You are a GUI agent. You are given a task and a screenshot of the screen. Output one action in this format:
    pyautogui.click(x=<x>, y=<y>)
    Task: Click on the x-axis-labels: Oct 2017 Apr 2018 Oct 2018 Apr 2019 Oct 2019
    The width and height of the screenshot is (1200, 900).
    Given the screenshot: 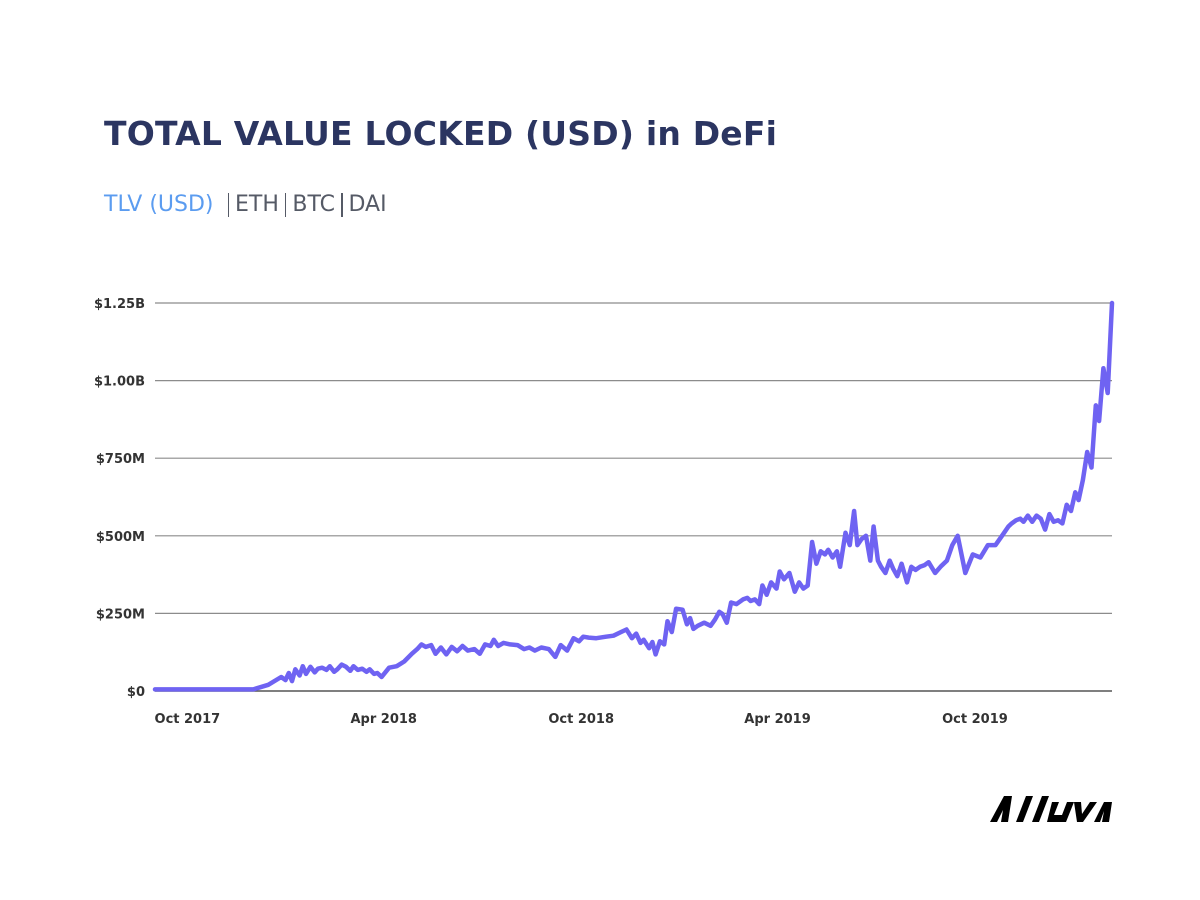 What is the action you would take?
    pyautogui.click(x=581, y=719)
    